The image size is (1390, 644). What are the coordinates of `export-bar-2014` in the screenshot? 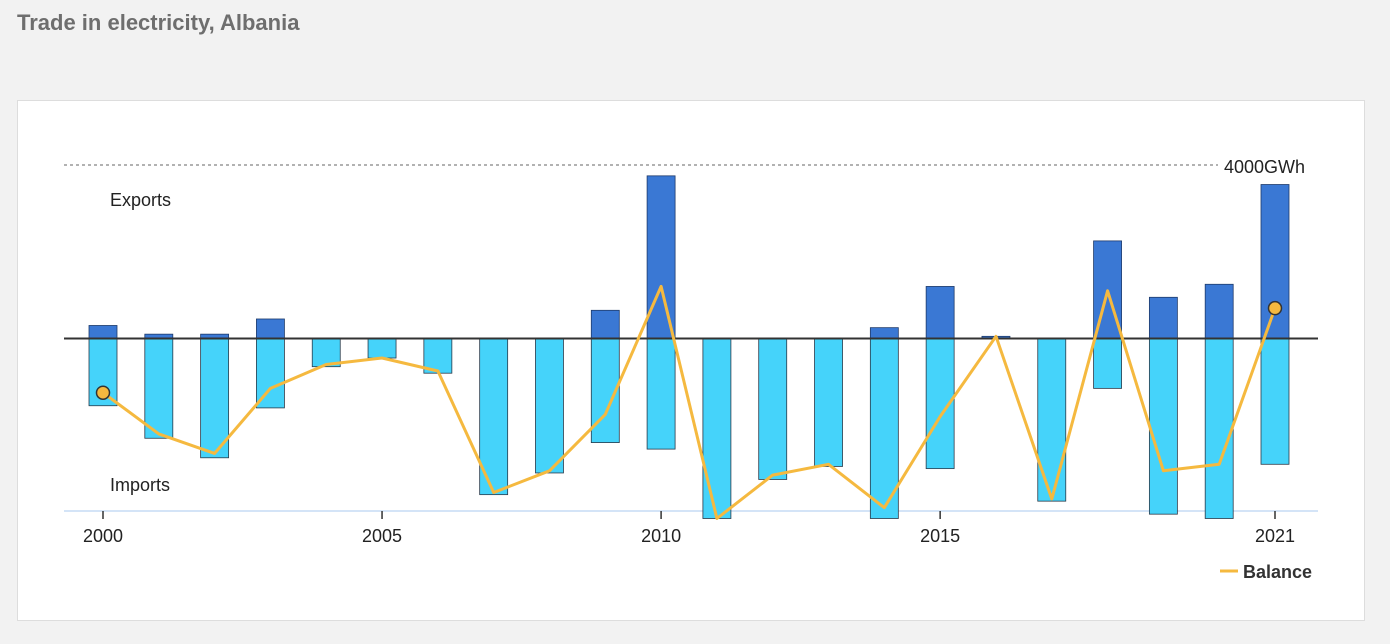 It's located at (884, 333).